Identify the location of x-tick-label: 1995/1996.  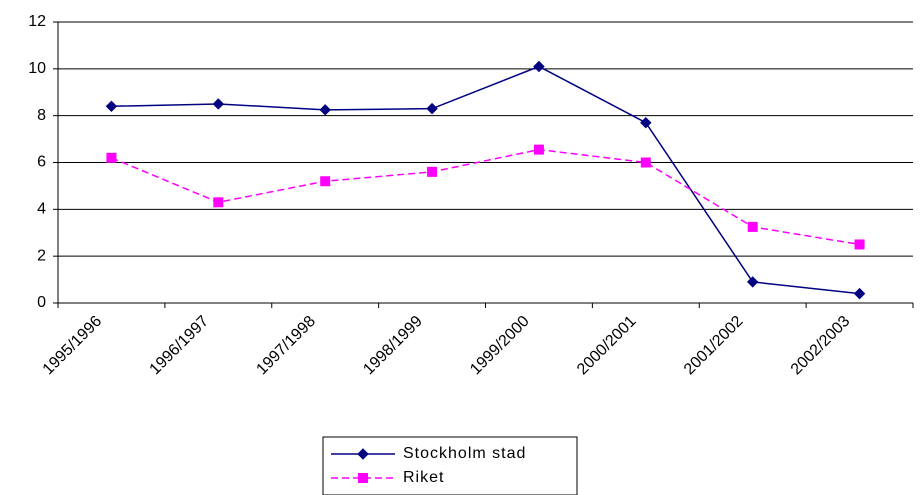
(73, 346).